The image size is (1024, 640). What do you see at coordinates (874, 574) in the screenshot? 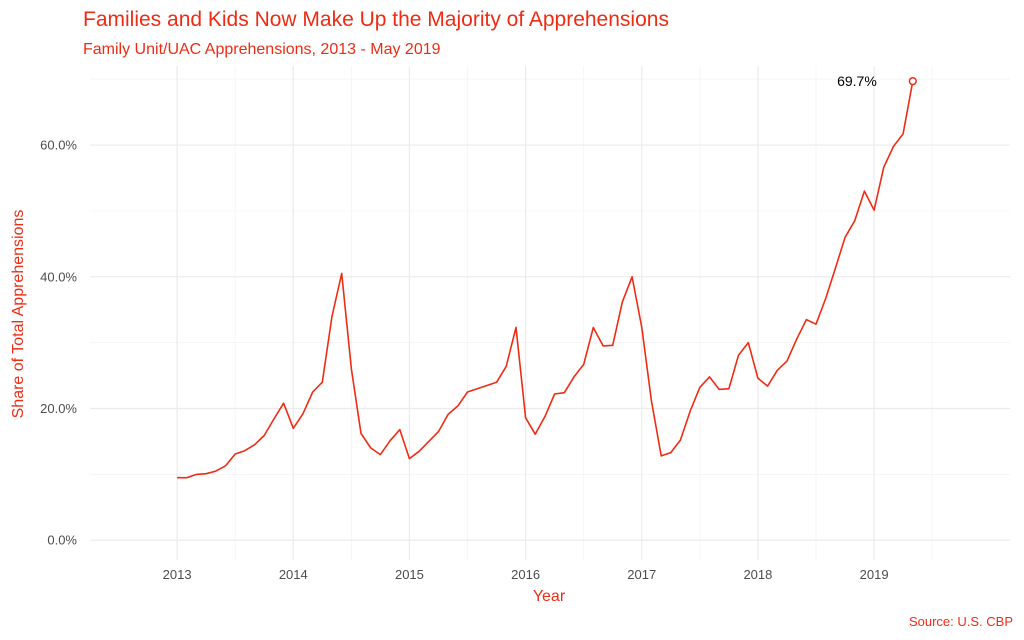
I see `x-tick-label: 2019` at bounding box center [874, 574].